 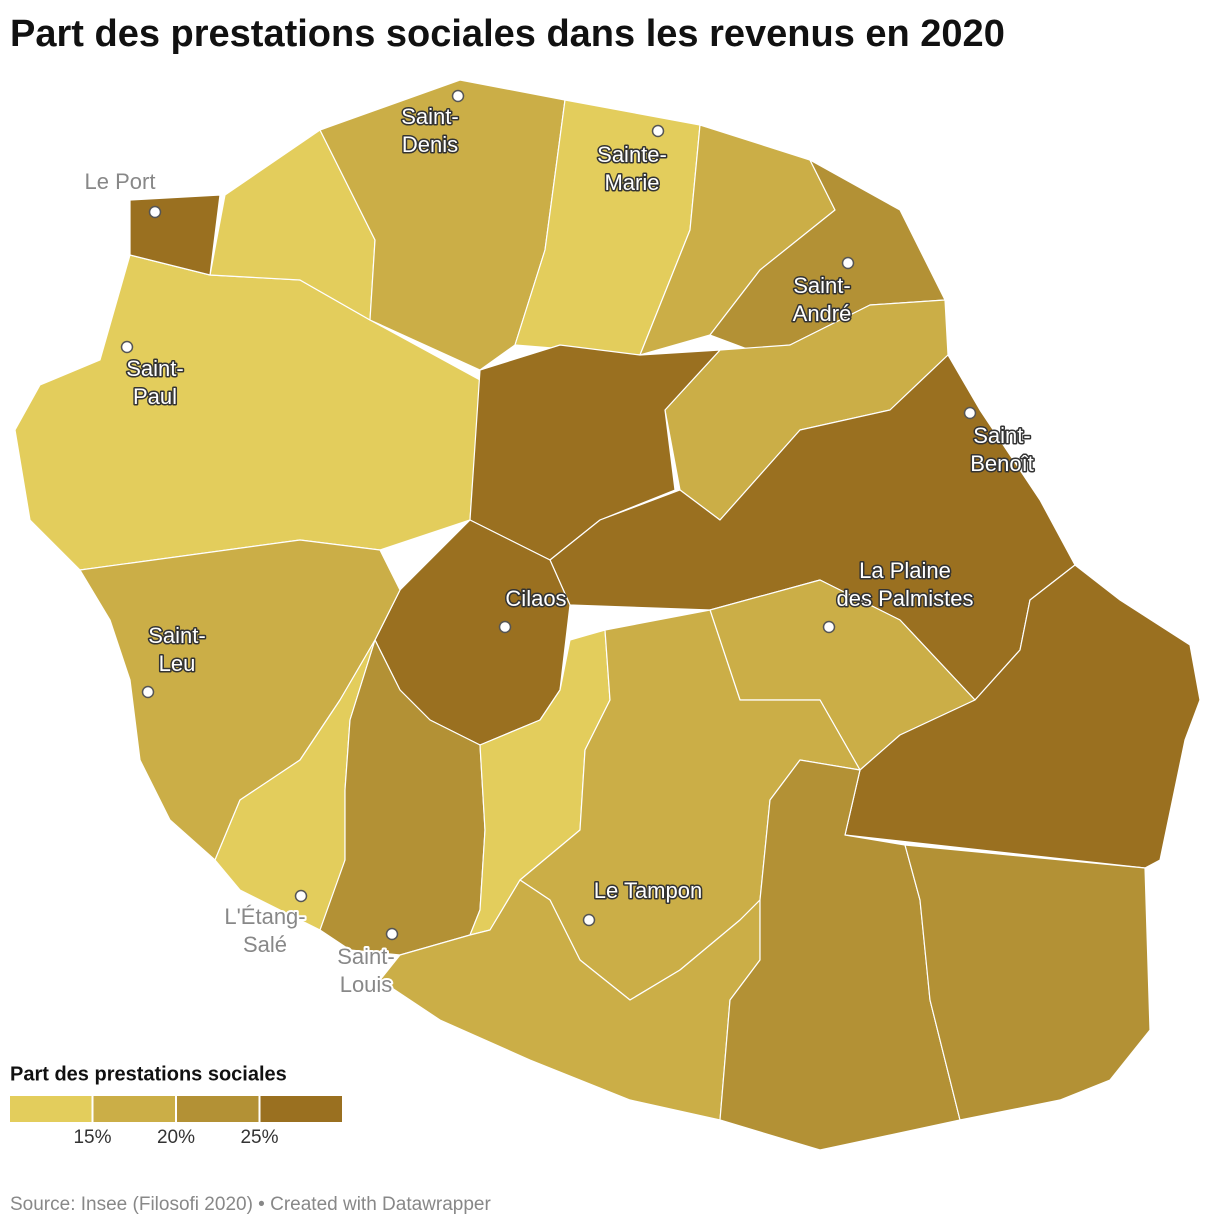 What do you see at coordinates (648, 890) in the screenshot?
I see `city-label: Le Tampon` at bounding box center [648, 890].